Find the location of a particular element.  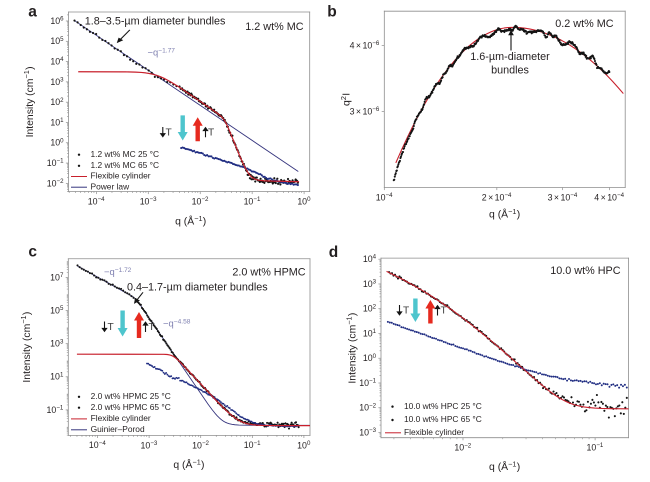

svg-text: 0.4–1.7-µm diameter bundles is located at coordinates (197, 288).